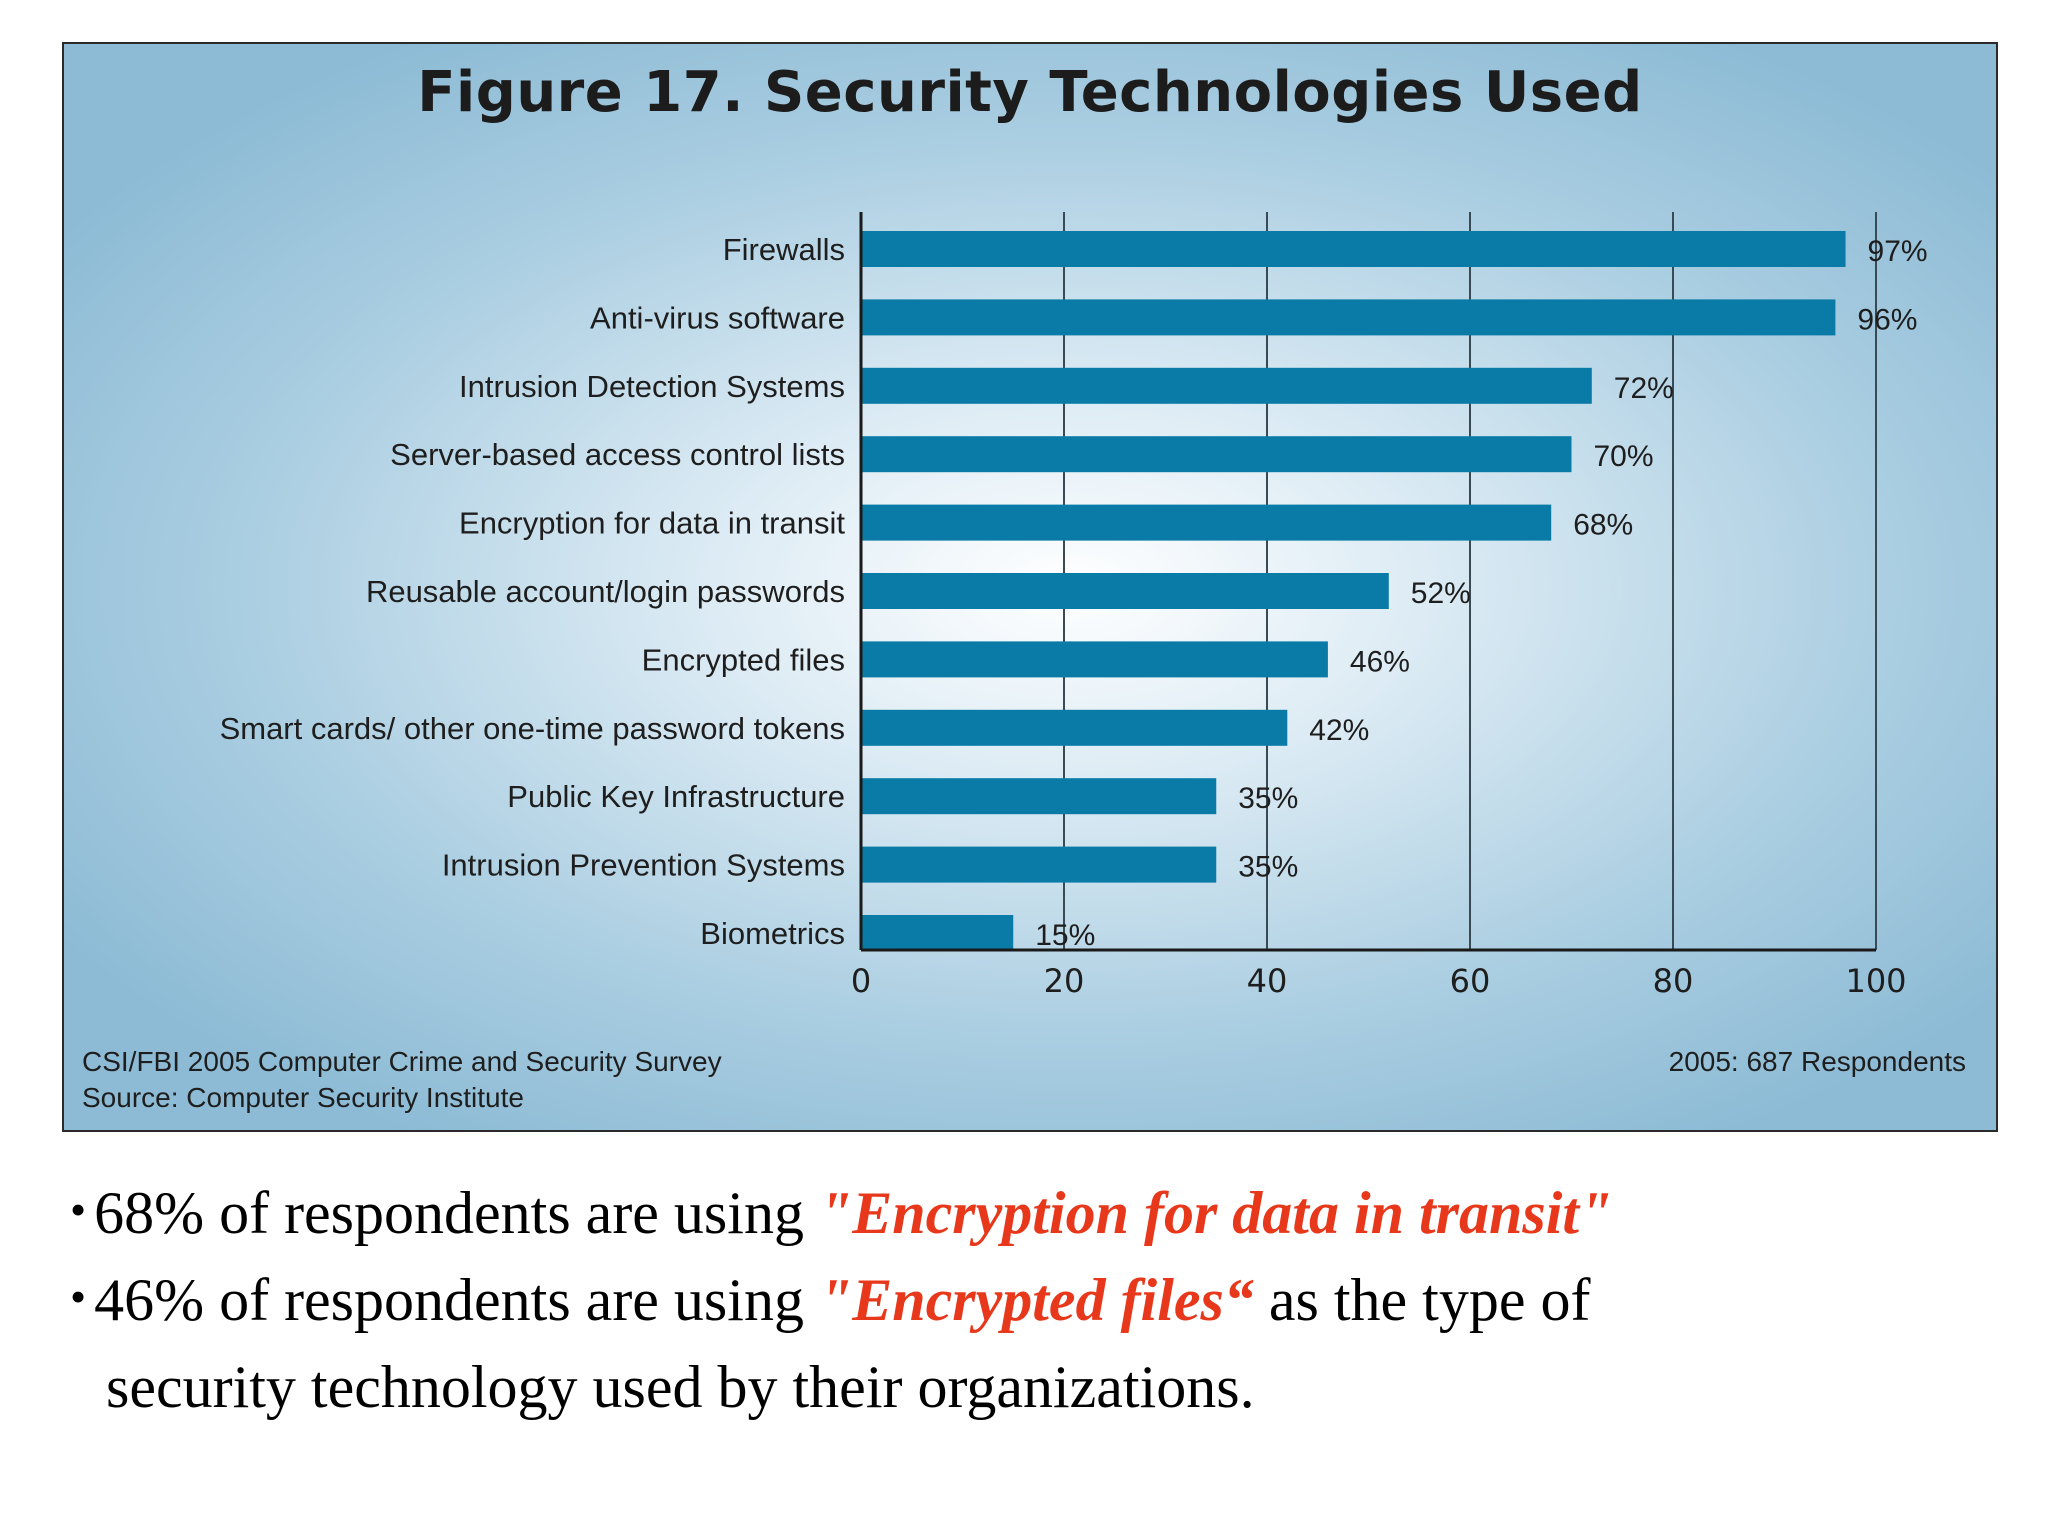 The width and height of the screenshot is (2048, 1536). What do you see at coordinates (1036, 1300) in the screenshot?
I see `bullet-emphasis: "Encrypted files“` at bounding box center [1036, 1300].